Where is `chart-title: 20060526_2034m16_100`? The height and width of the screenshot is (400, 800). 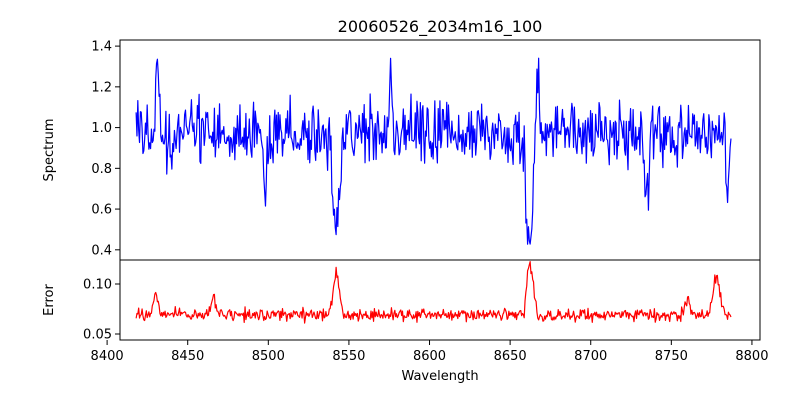
chart-title: 20060526_2034m16_100 is located at coordinates (440, 27).